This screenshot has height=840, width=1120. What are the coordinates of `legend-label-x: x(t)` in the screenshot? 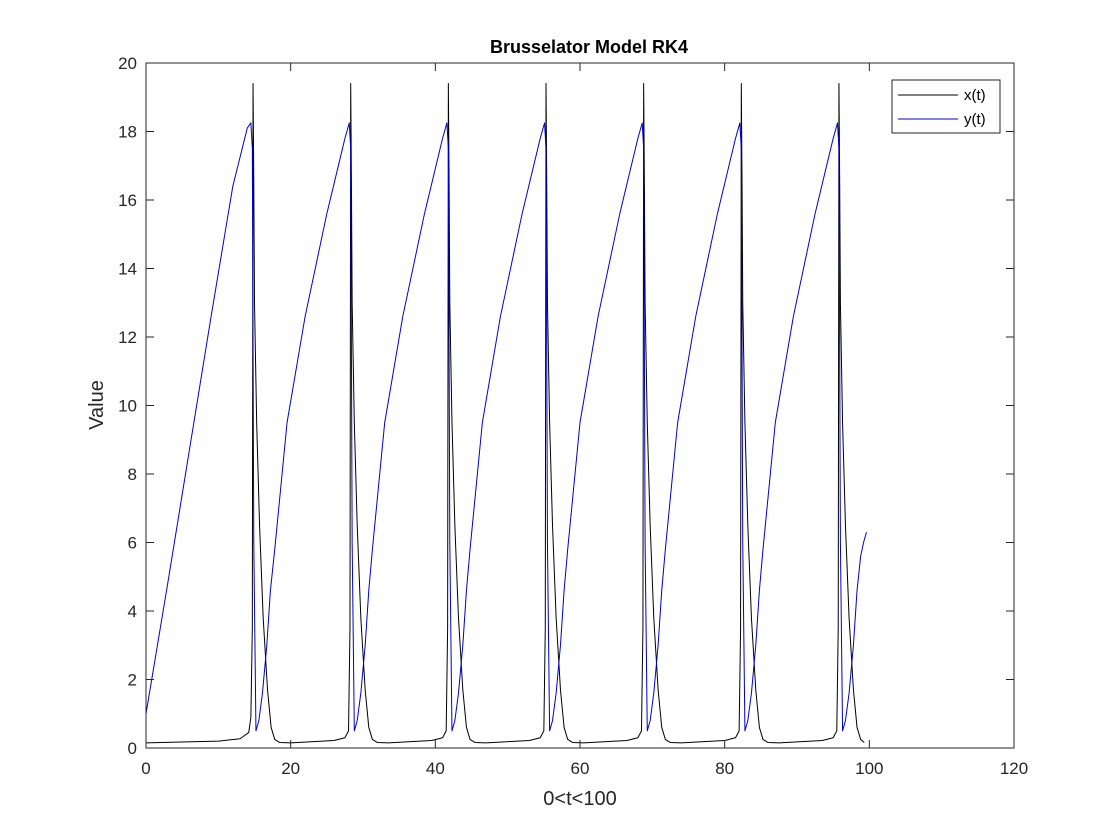 It's located at (975, 95).